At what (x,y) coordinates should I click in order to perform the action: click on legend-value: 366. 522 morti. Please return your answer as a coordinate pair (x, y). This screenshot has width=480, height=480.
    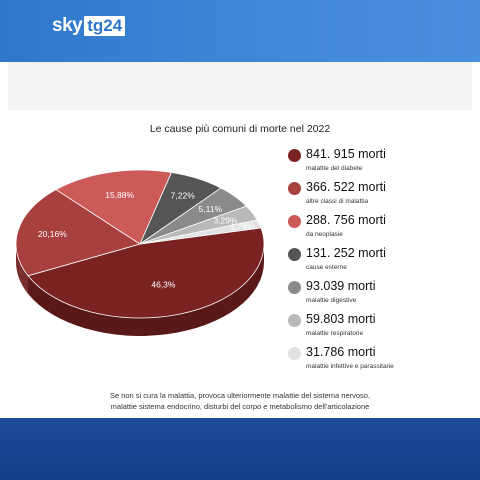
    Looking at the image, I should click on (346, 187).